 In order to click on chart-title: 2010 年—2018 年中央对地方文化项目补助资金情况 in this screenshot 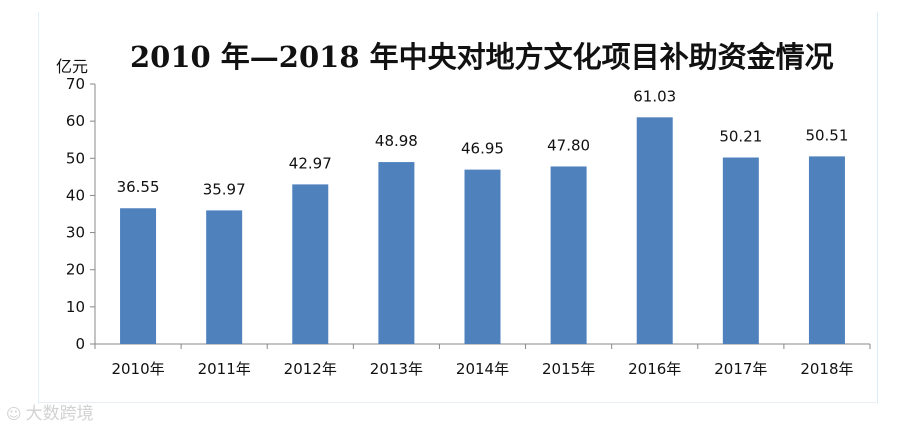, I will do `click(482, 57)`.